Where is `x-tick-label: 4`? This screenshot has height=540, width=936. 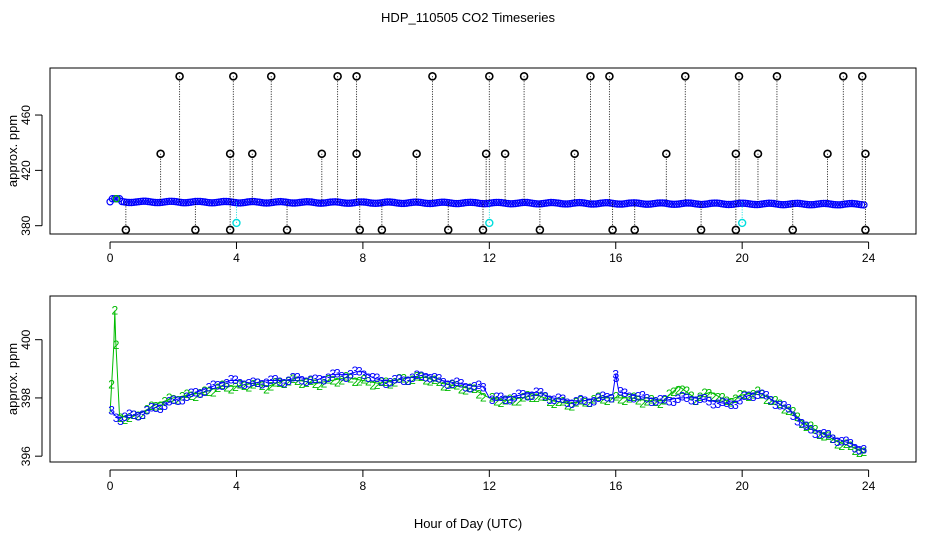 x-tick-label: 4 is located at coordinates (236, 258).